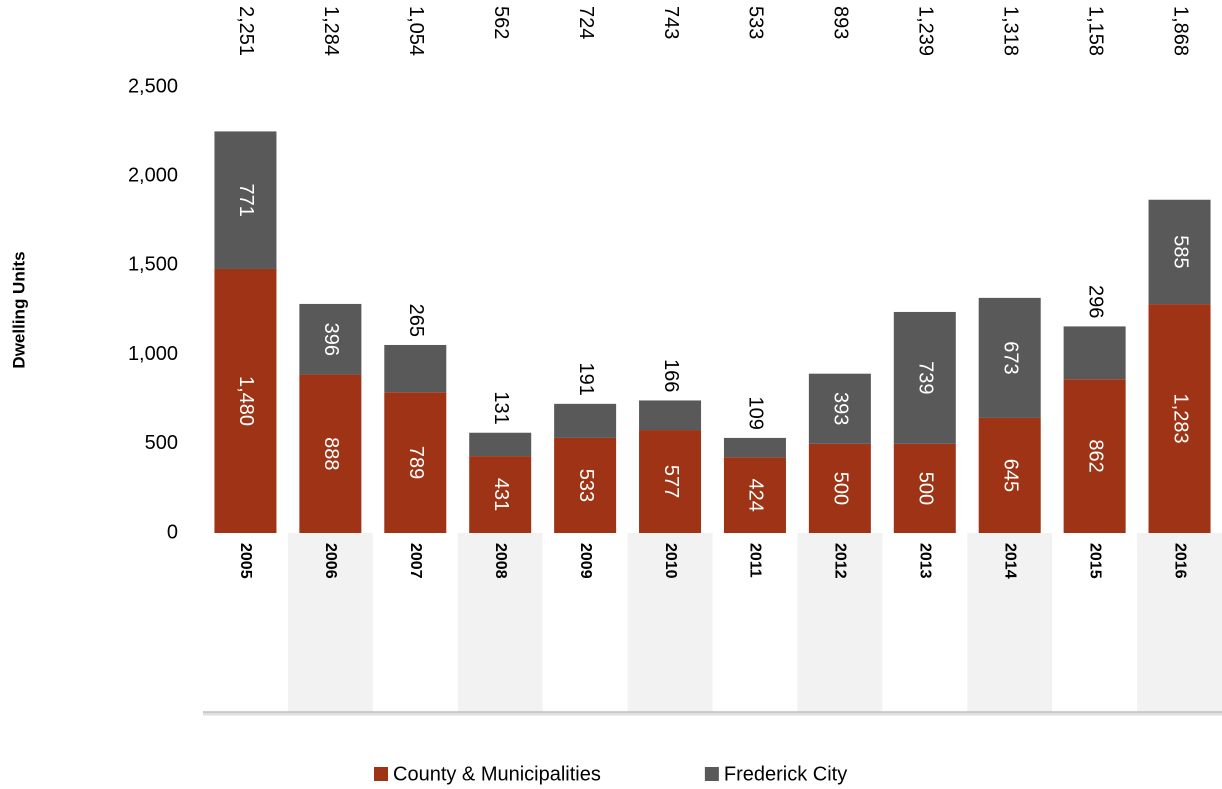 The width and height of the screenshot is (1222, 789). I want to click on segment-label: 673, so click(1010, 357).